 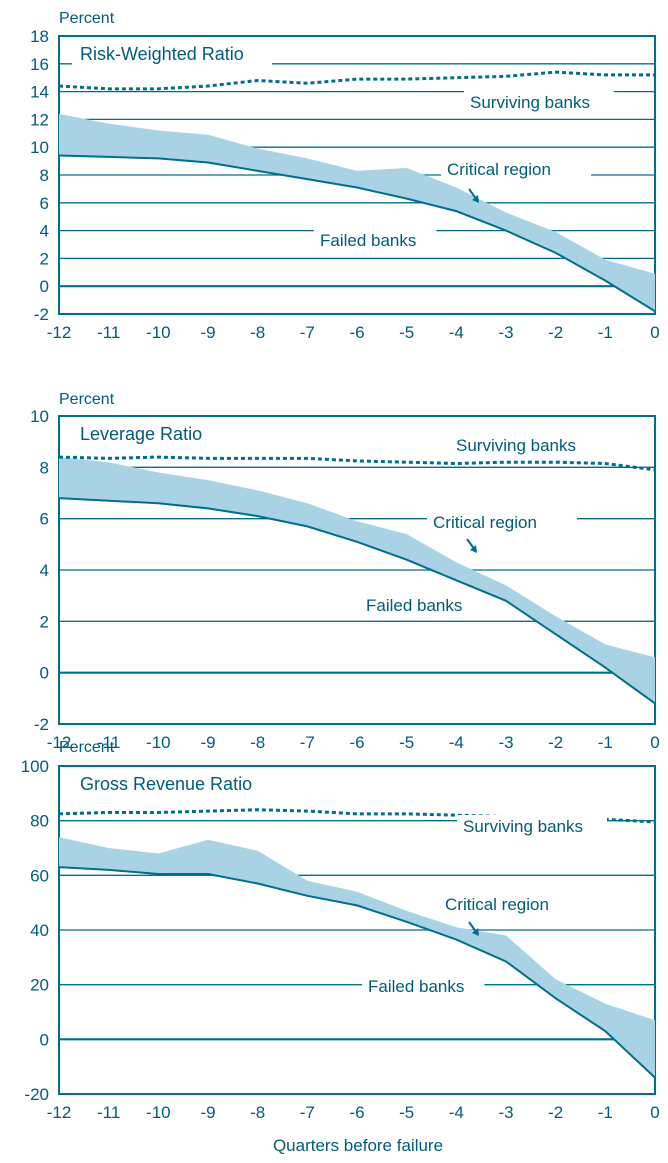 I want to click on y-tick-label: -20, so click(x=36, y=1094).